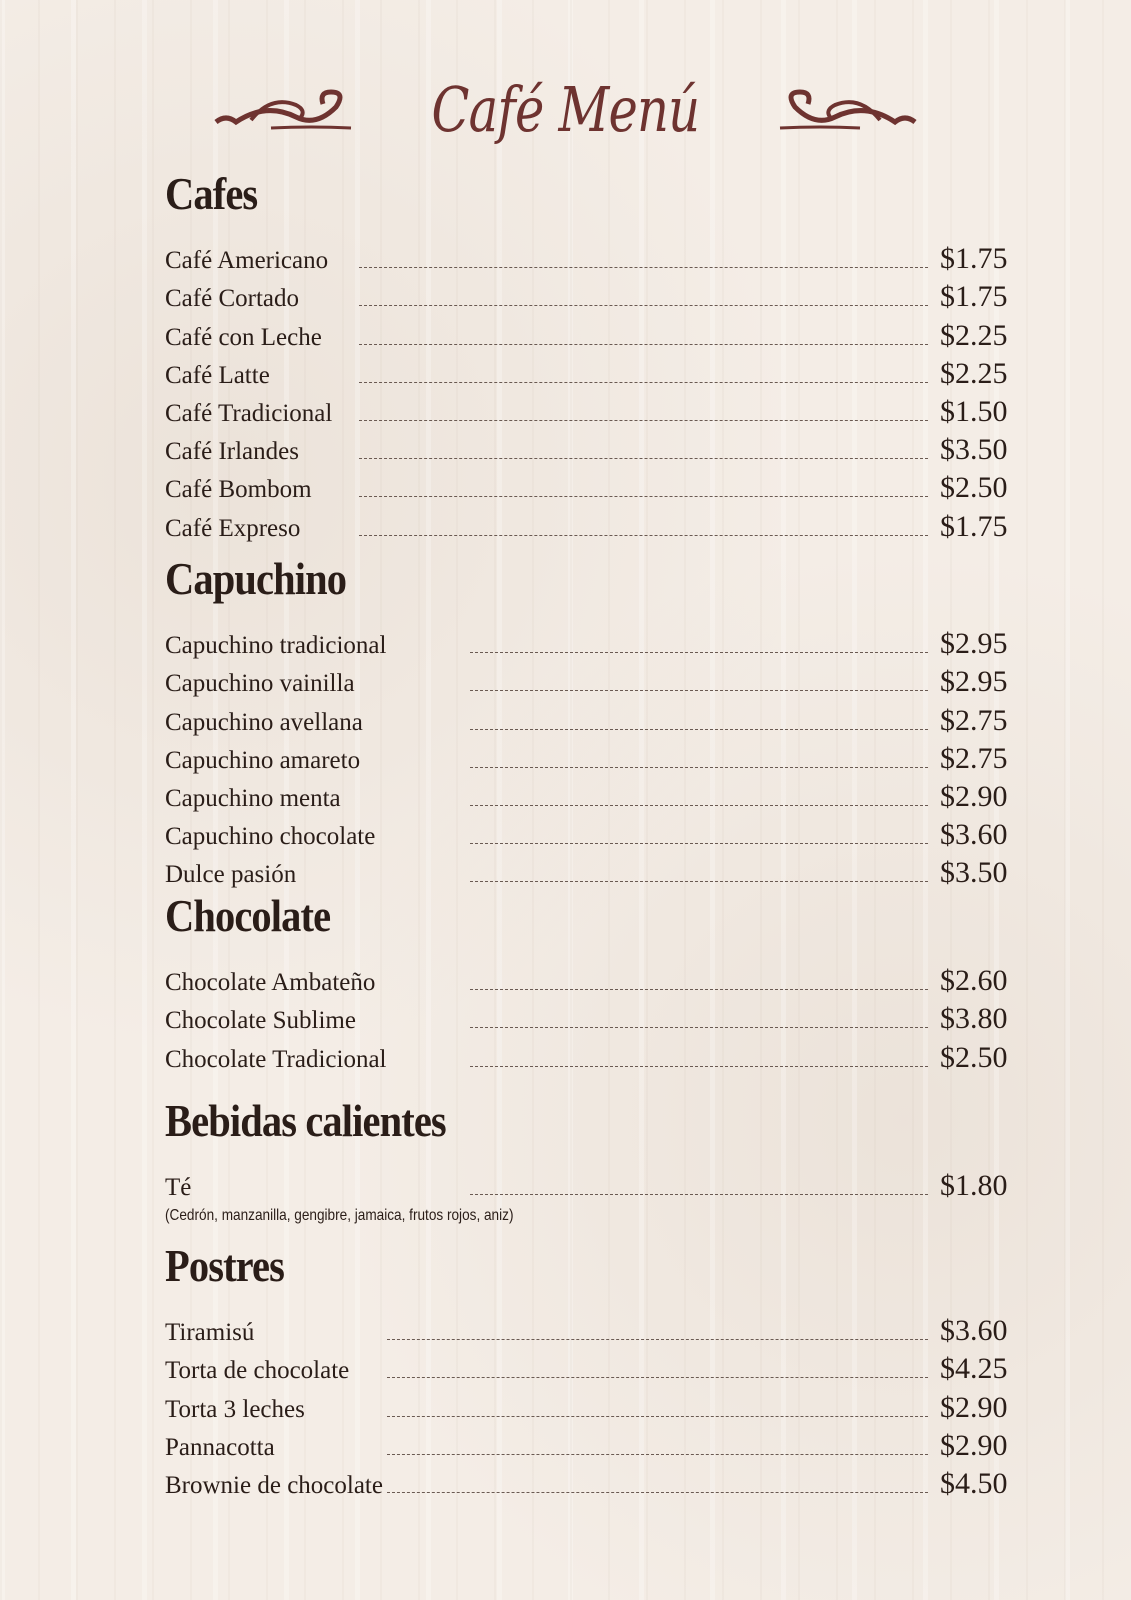  Describe the element at coordinates (590, 718) in the screenshot. I see `menu-item: Capuchino avellana $2.75` at that location.